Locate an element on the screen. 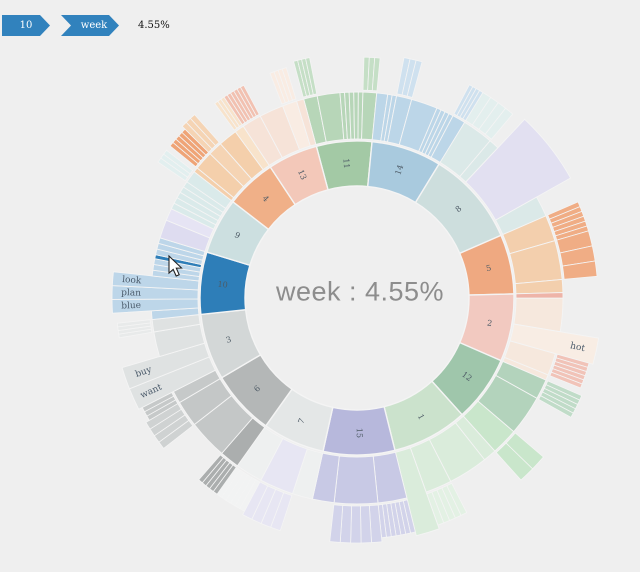 The width and height of the screenshot is (640, 572). breadcrumb-percentage: 4.55% is located at coordinates (154, 25).